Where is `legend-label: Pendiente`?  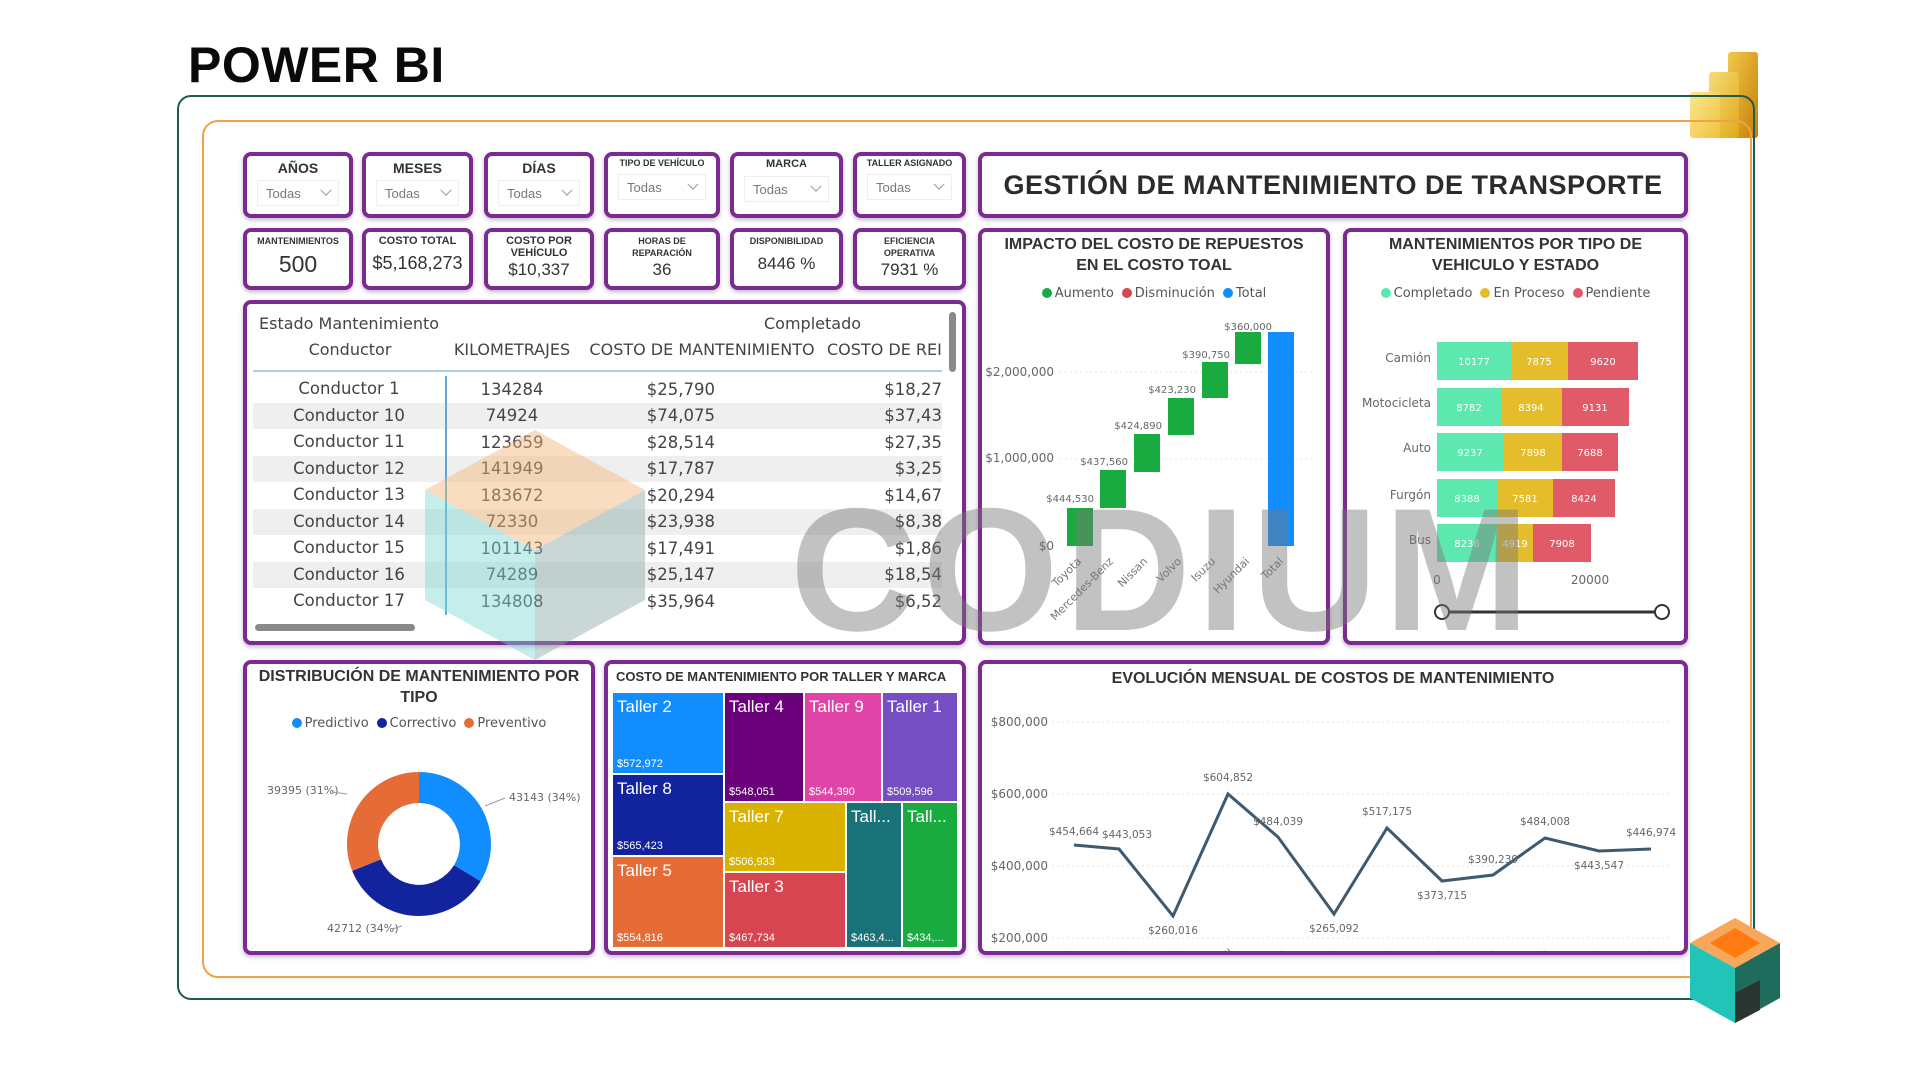
legend-label: Pendiente is located at coordinates (1618, 293).